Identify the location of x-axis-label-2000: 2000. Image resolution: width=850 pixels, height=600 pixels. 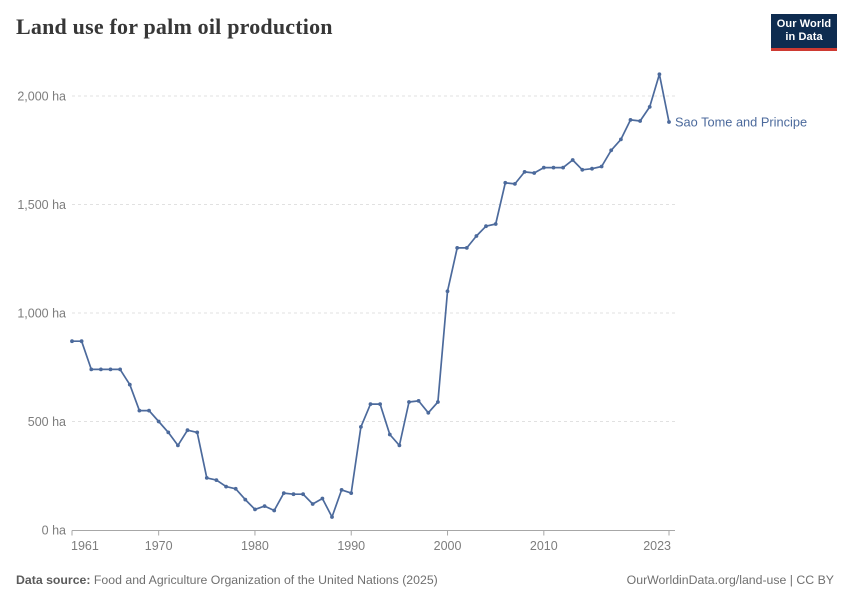
(448, 546).